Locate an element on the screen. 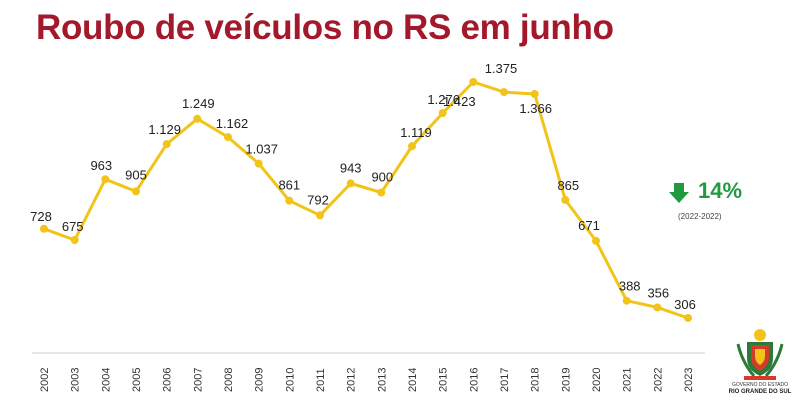 Image resolution: width=800 pixels, height=411 pixels. data-point-2013 is located at coordinates (381, 192).